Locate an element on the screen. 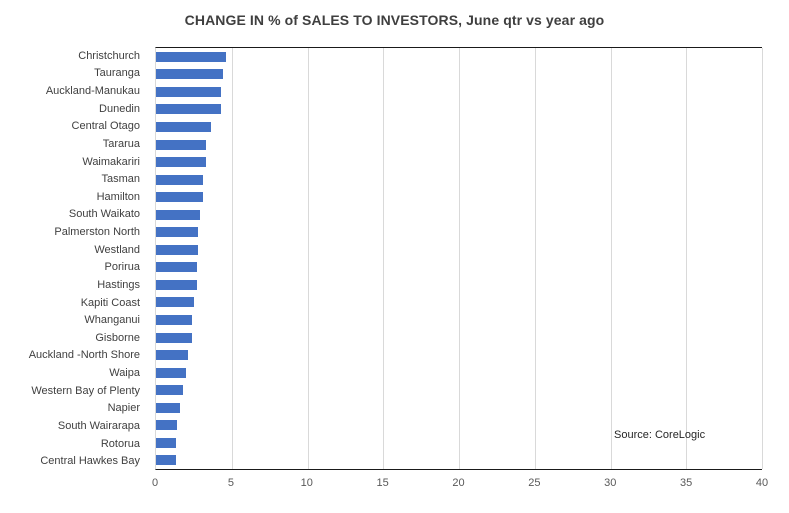  category-label: Hastings is located at coordinates (118, 284).